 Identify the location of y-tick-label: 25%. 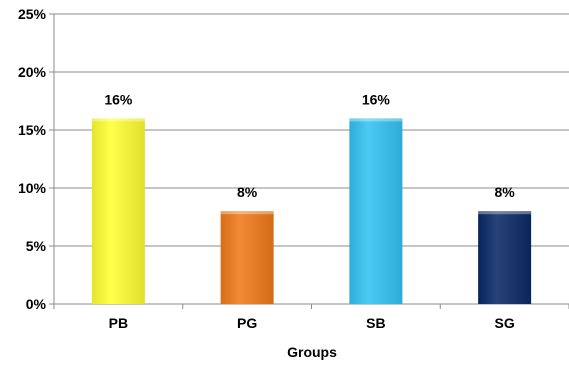
(32, 14).